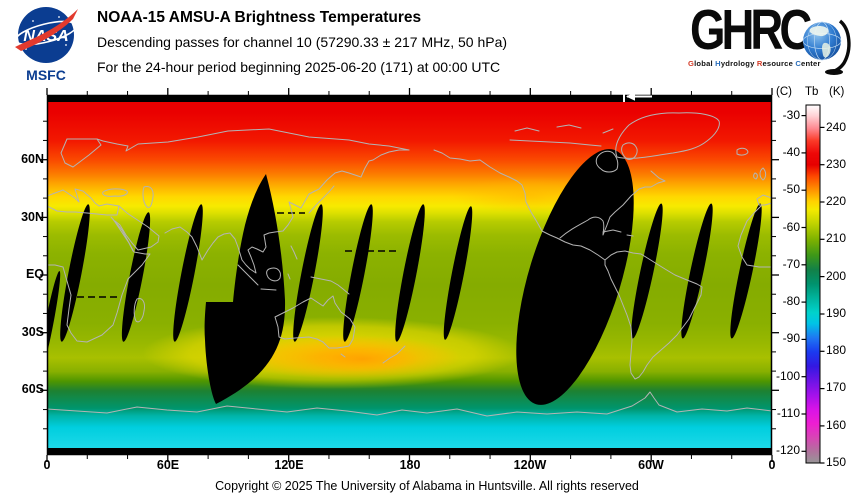  What do you see at coordinates (409, 451) in the screenshot?
I see `map-bottom-bar` at bounding box center [409, 451].